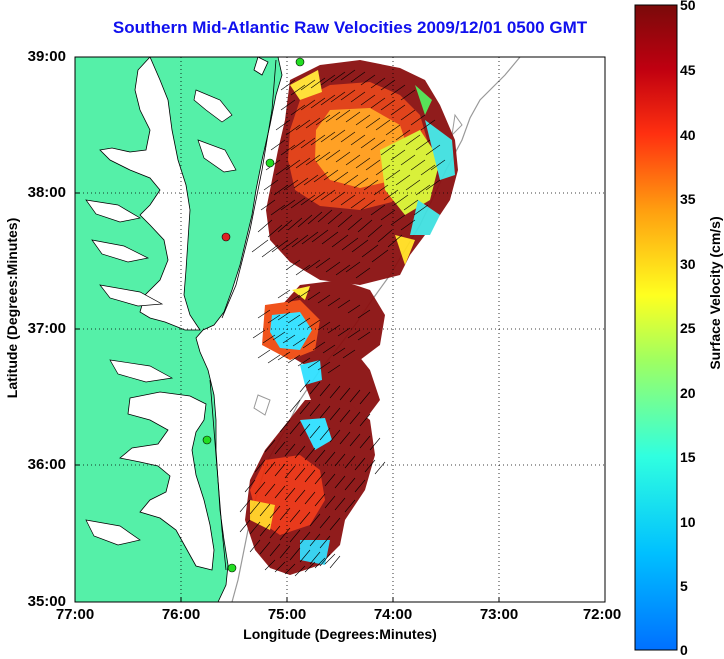 The image size is (724, 659). Describe the element at coordinates (688, 264) in the screenshot. I see `colorbar-tick: 30` at that location.